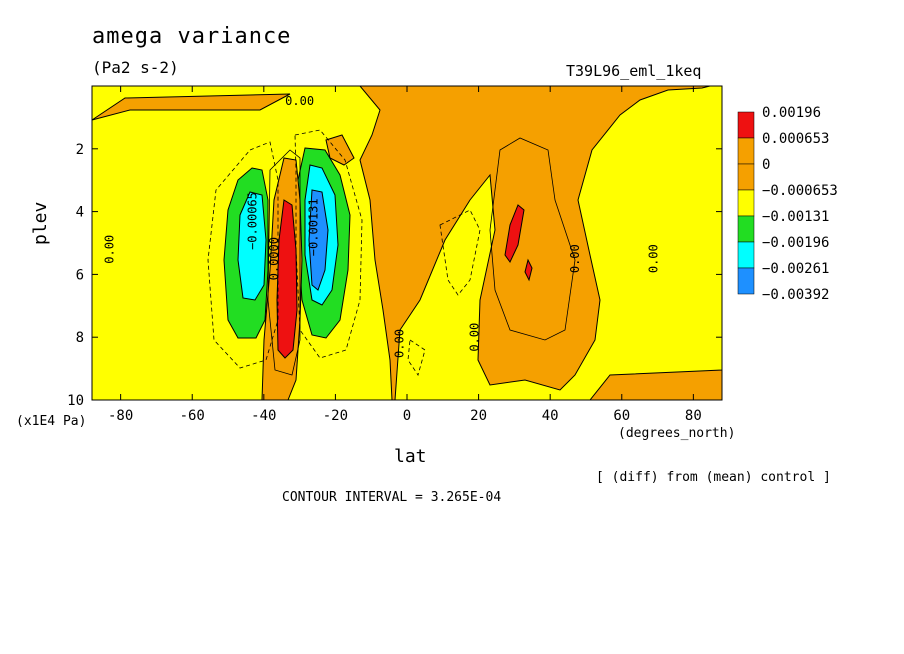 The height and width of the screenshot is (654, 904). What do you see at coordinates (410, 456) in the screenshot?
I see `x-axis-label: lat` at bounding box center [410, 456].